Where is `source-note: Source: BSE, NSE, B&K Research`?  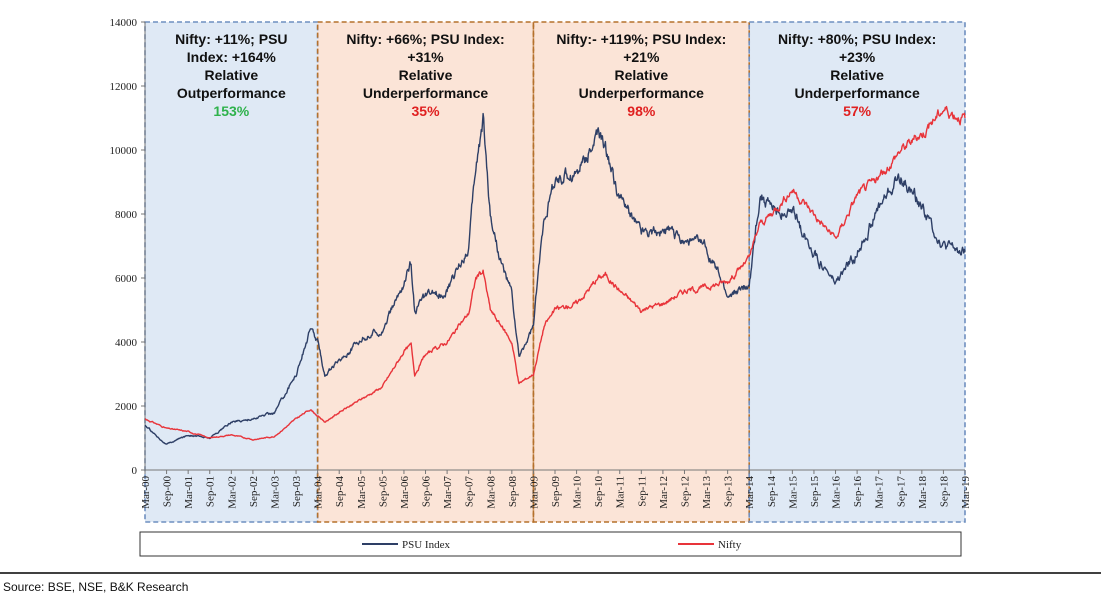
source-note: Source: BSE, NSE, B&K Research is located at coordinates (96, 587).